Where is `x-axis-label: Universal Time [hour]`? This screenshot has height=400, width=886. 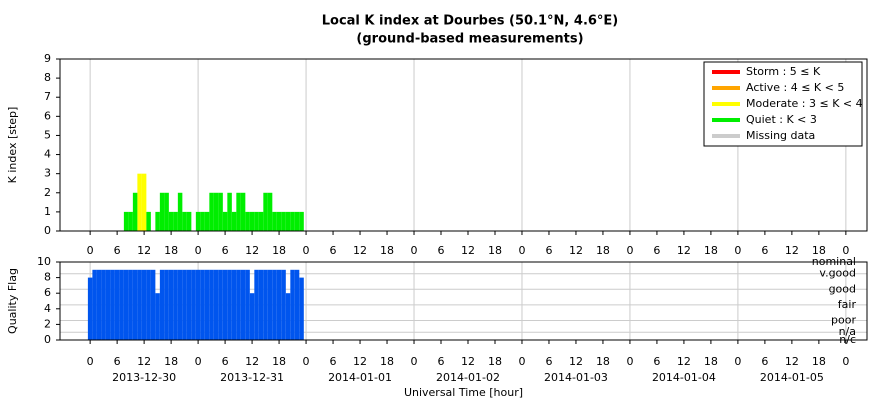
x-axis-label: Universal Time [hour] is located at coordinates (463, 392).